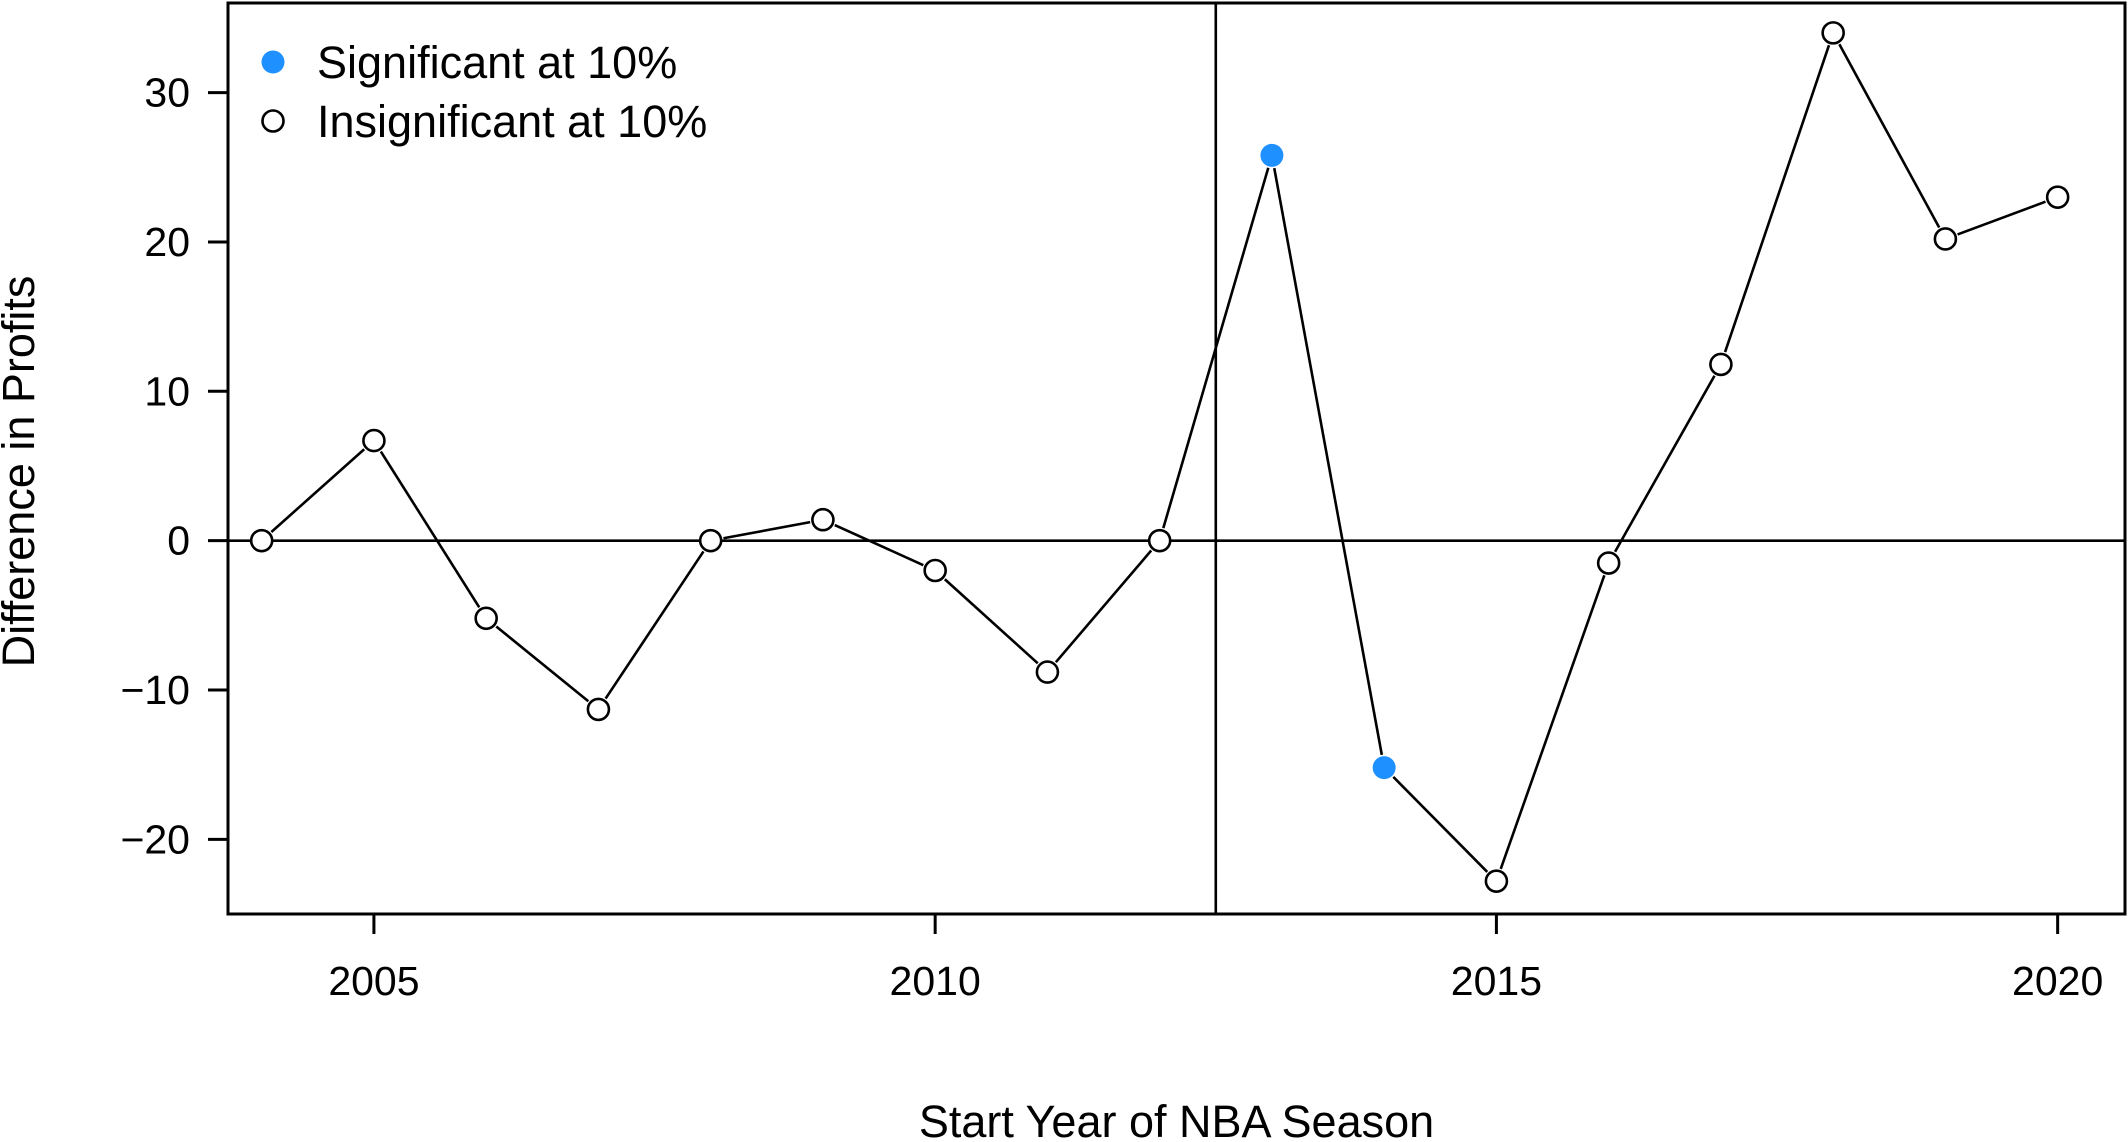 The height and width of the screenshot is (1142, 2128). What do you see at coordinates (373, 981) in the screenshot?
I see `x-tick-label: 2005` at bounding box center [373, 981].